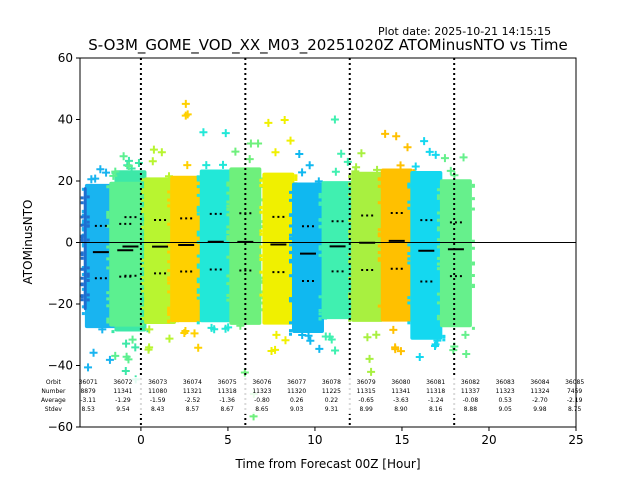 This screenshot has width=640, height=480. What do you see at coordinates (360, 437) in the screenshot?
I see `x-axis: 0 5 10 15 20 25` at bounding box center [360, 437].